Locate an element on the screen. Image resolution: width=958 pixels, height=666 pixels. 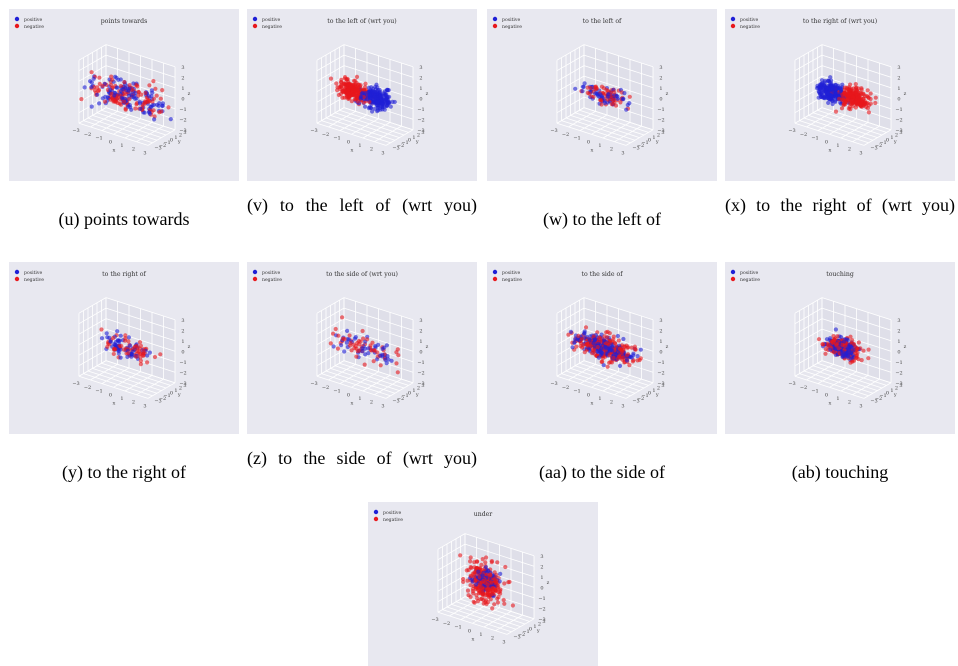
legend-label-negative: negative is located at coordinates (34, 27).